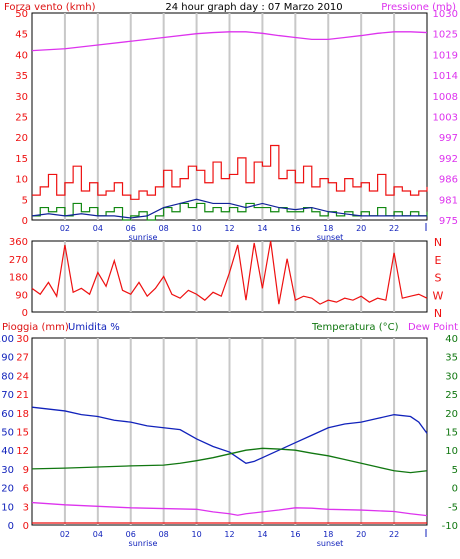 The width and height of the screenshot is (460, 559). Describe the element at coordinates (451, 451) in the screenshot. I see `temperature-y-tick-label: 10` at that location.